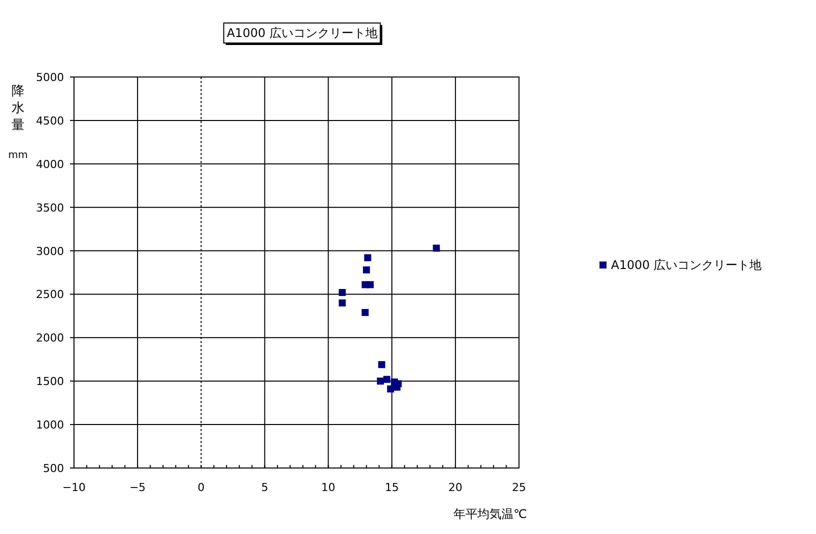  Describe the element at coordinates (50, 338) in the screenshot. I see `y-tick-label: 2000` at that location.